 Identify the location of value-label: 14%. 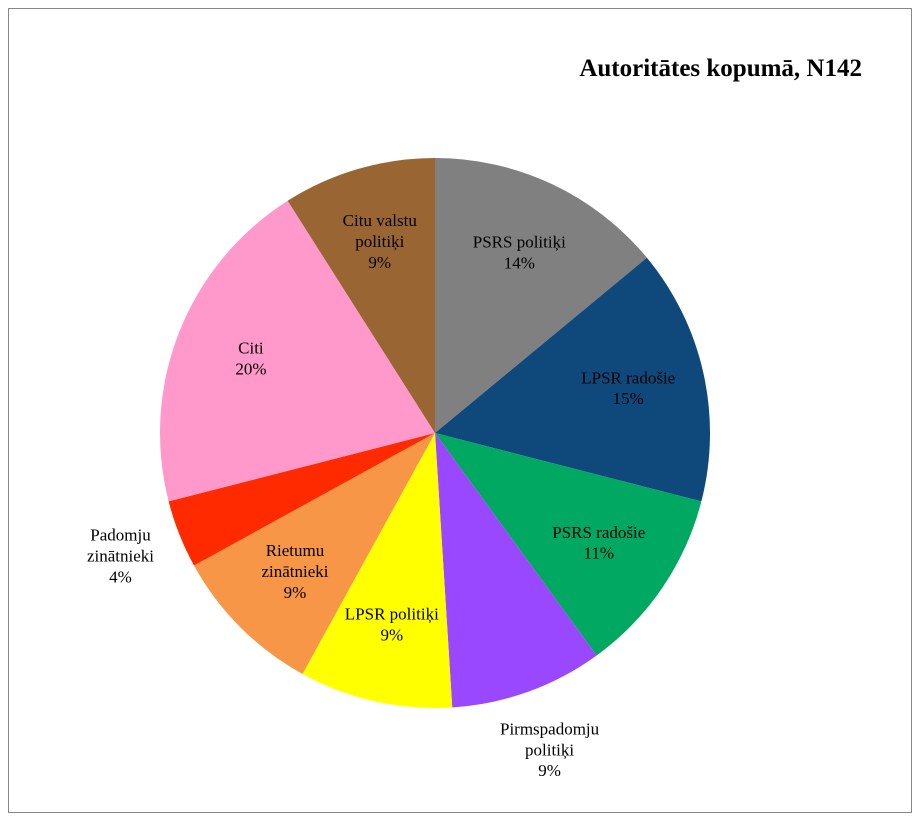
(519, 262).